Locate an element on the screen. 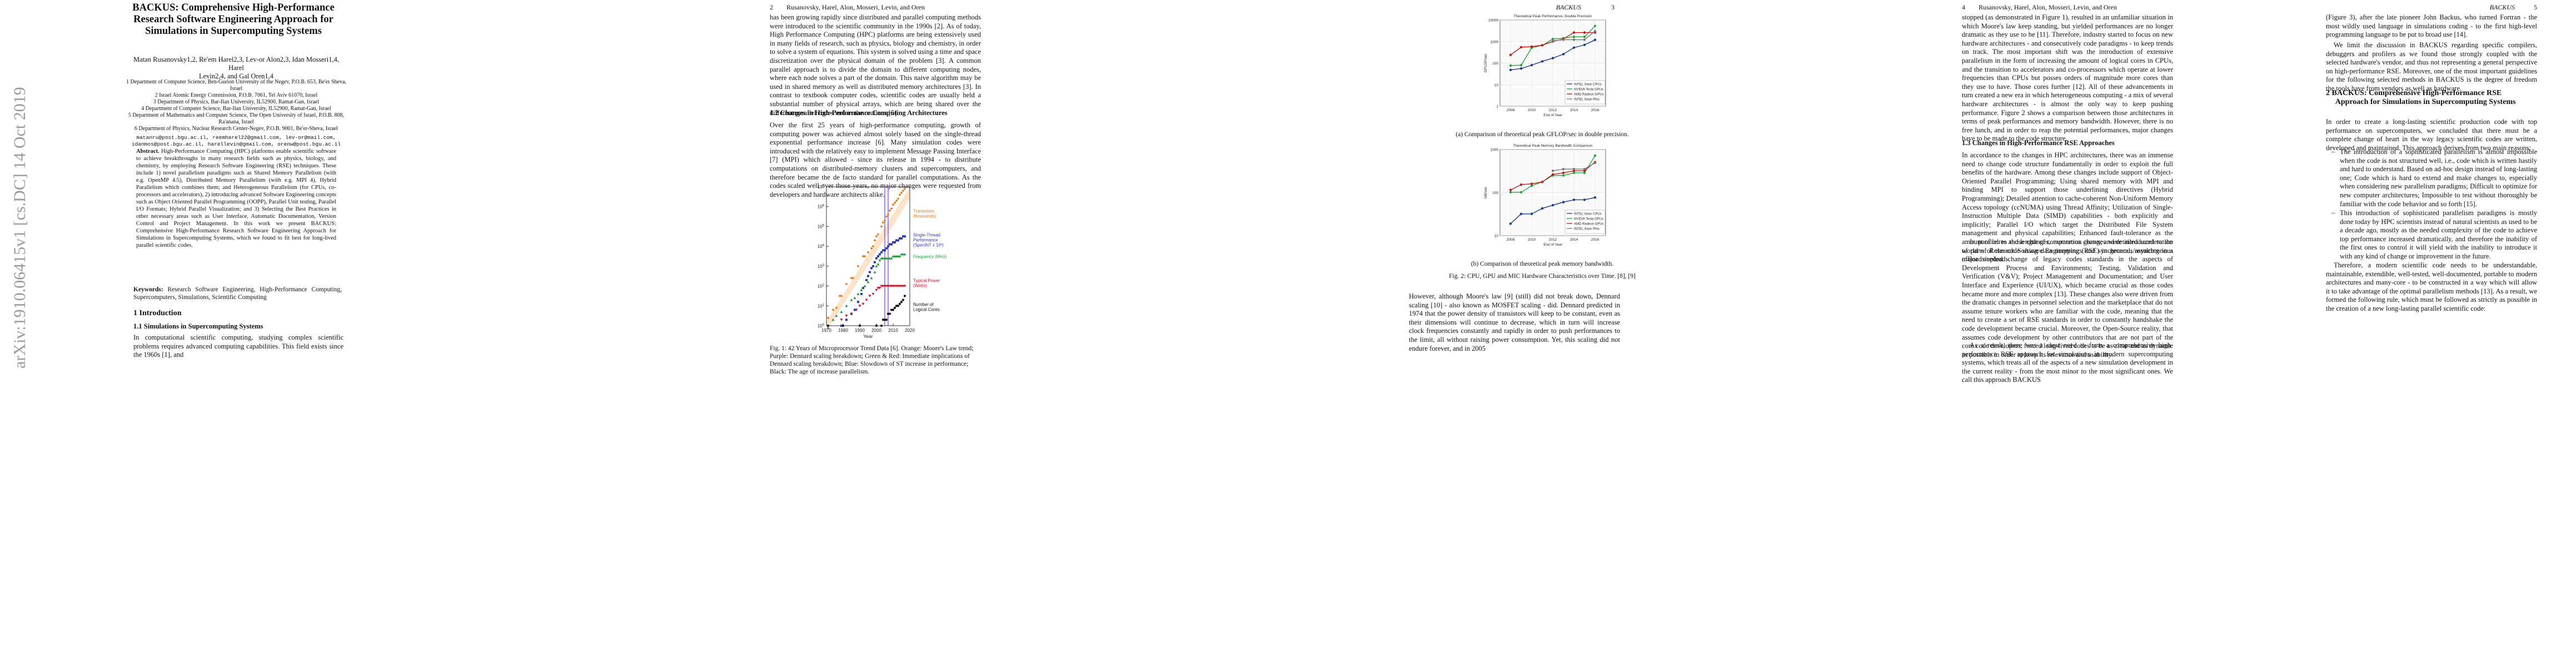 The height and width of the screenshot is (667, 2576). page-number: 5 is located at coordinates (2535, 7).